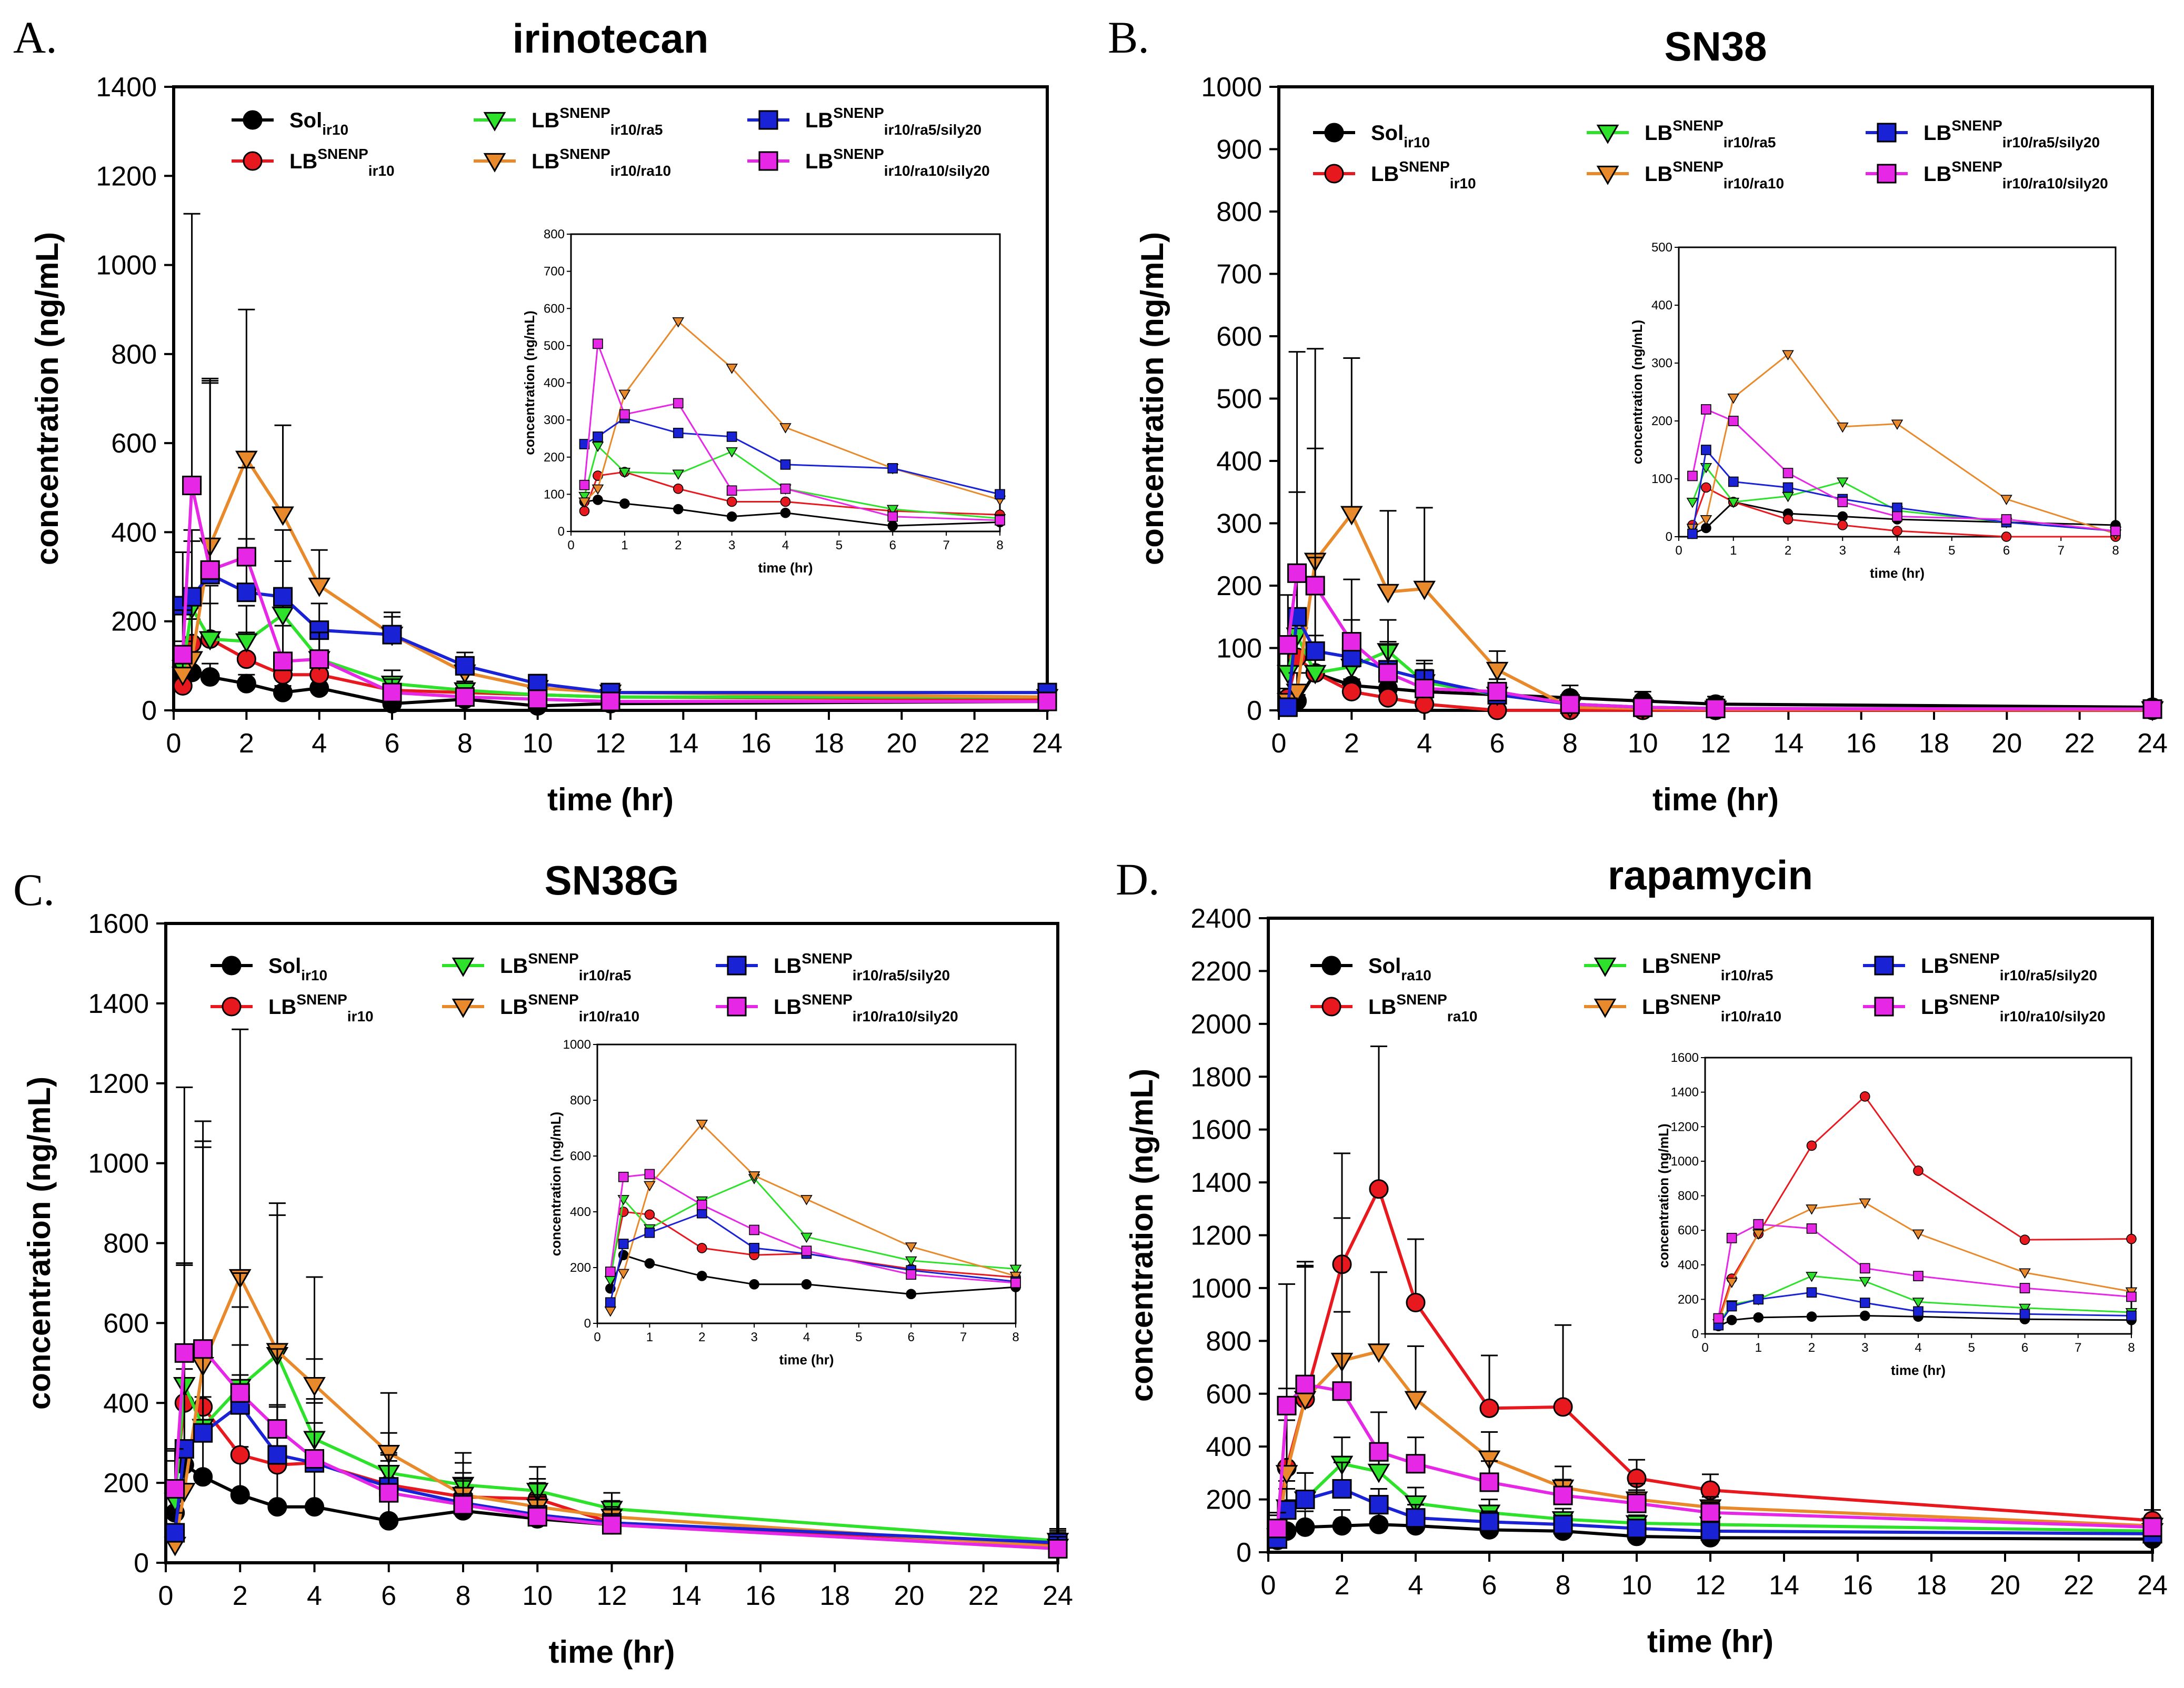  What do you see at coordinates (610, 743) in the screenshot?
I see `x-tick-label: 12` at bounding box center [610, 743].